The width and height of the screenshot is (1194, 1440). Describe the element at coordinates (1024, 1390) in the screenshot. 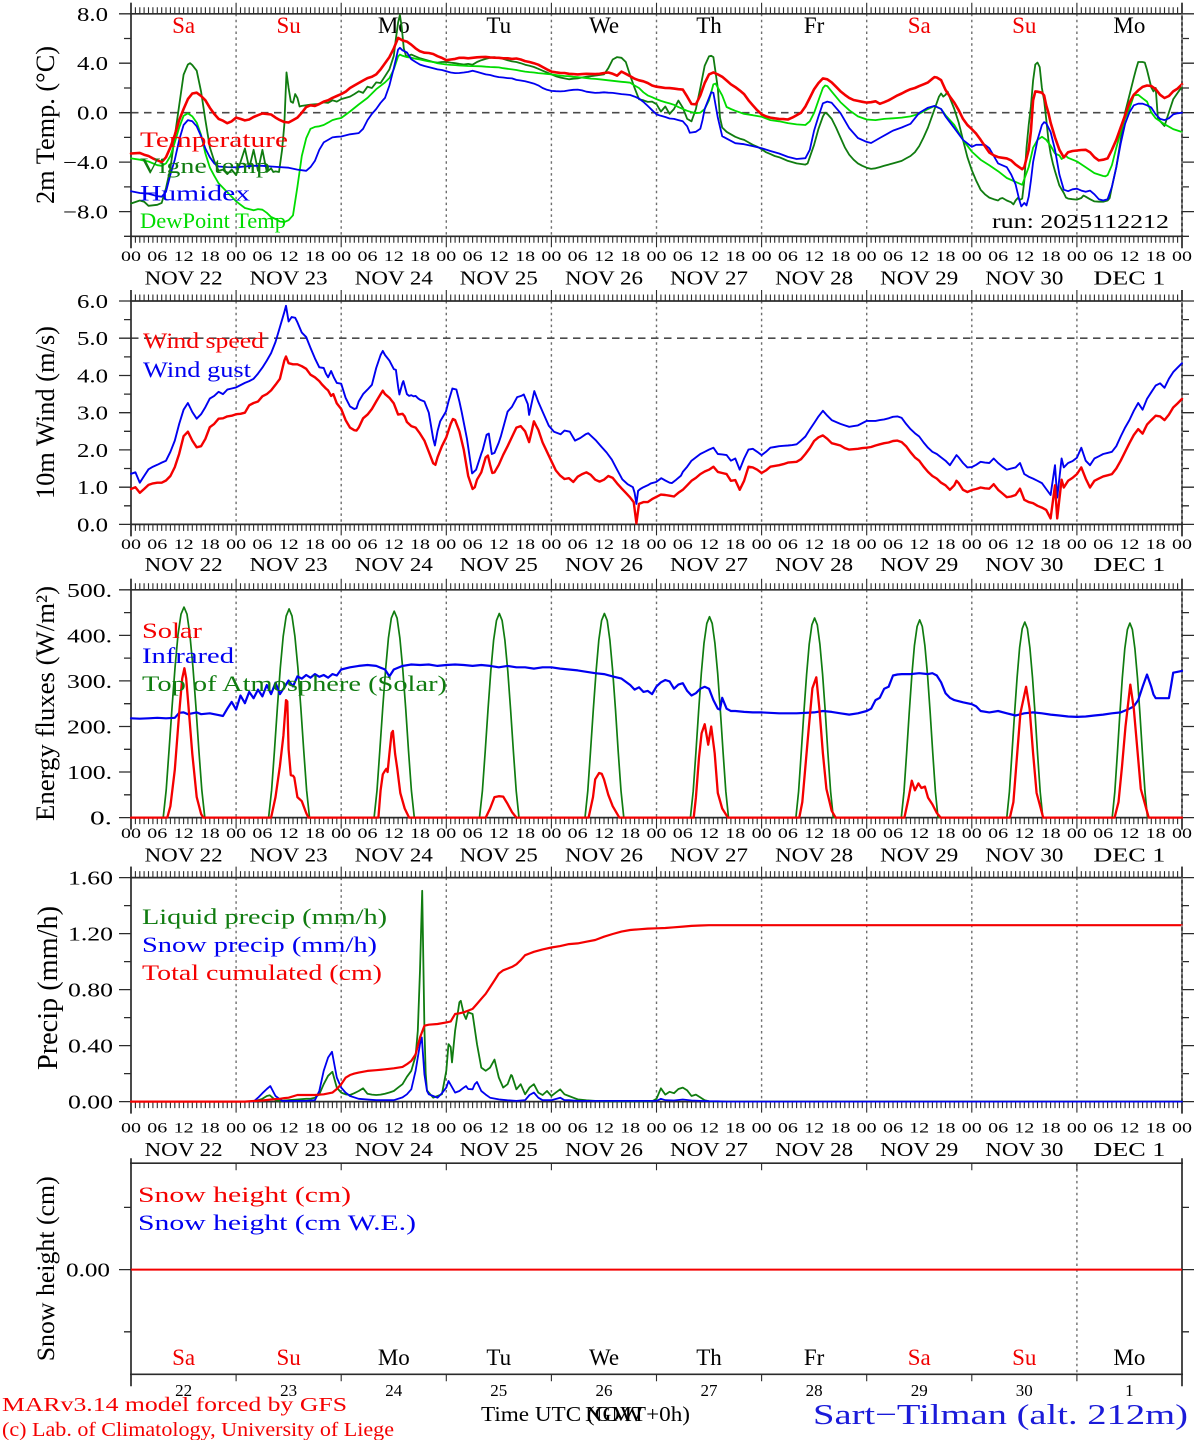

I see `svg-text: 30` at that location.